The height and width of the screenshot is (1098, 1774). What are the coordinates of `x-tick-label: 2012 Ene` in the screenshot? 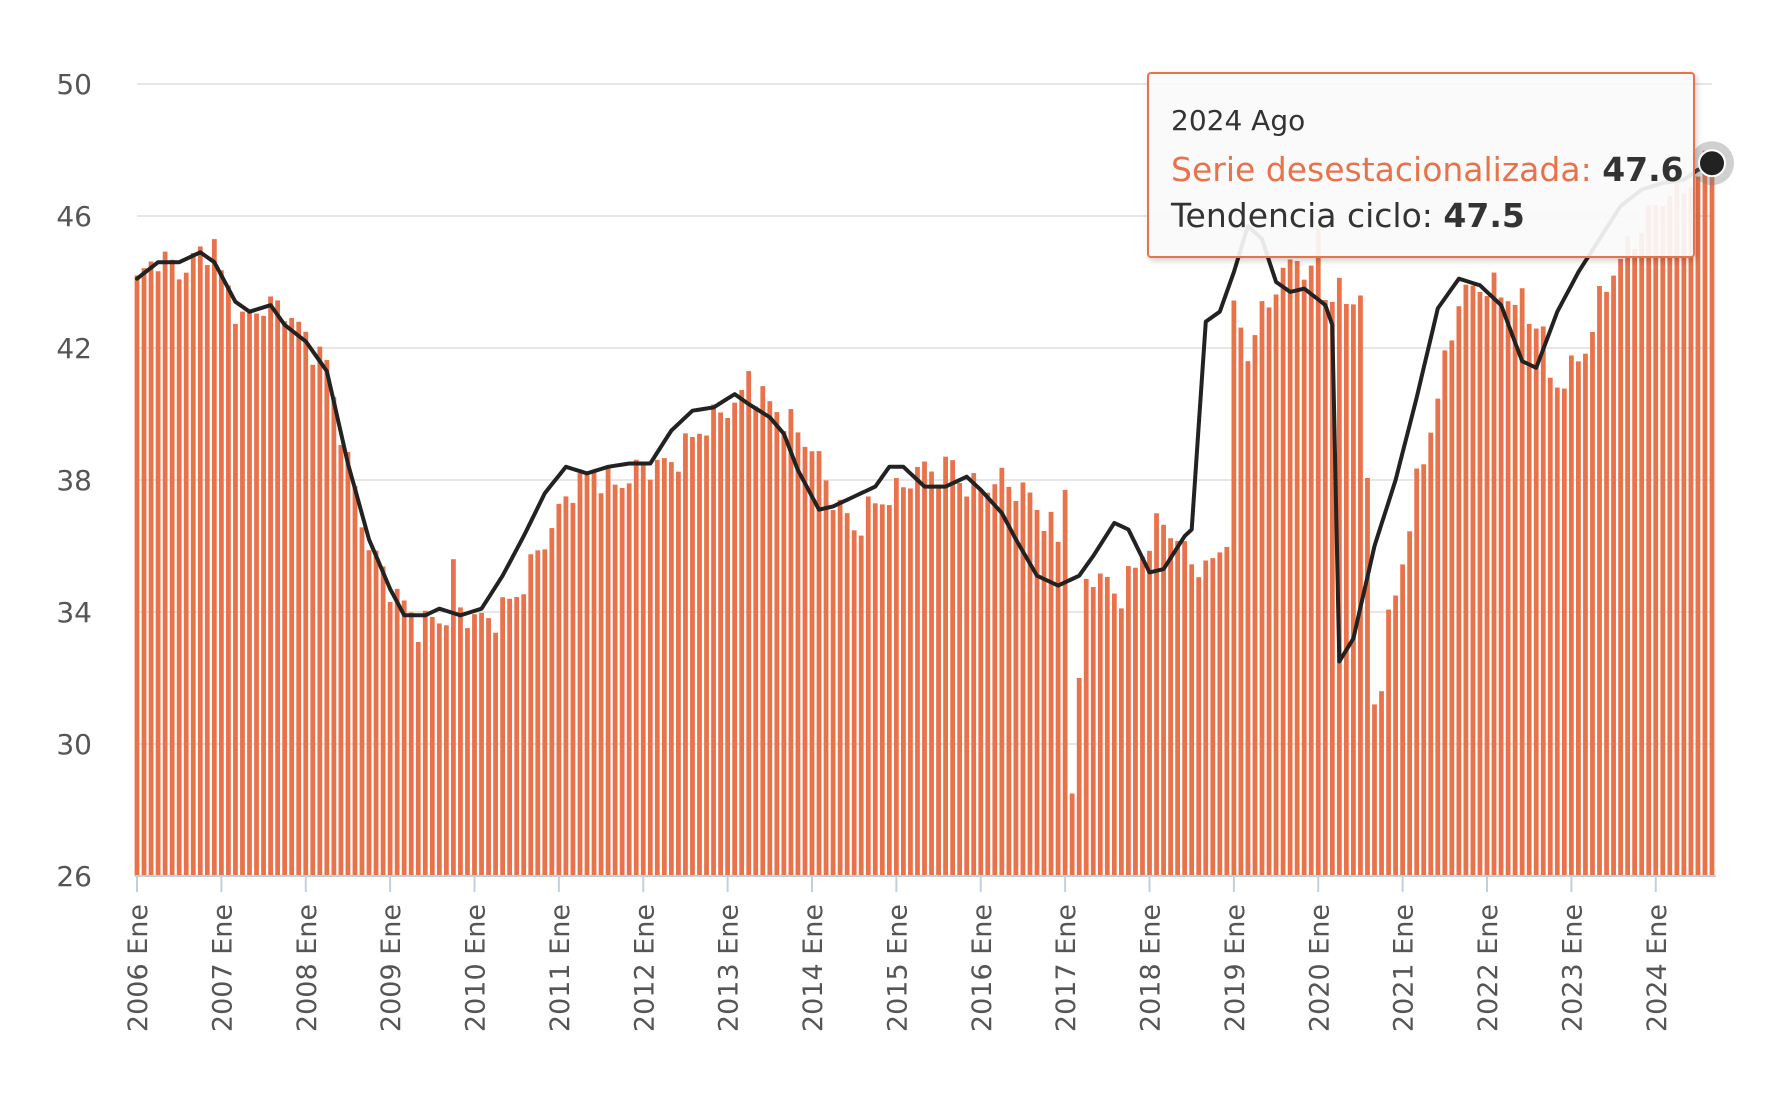 It's located at (644, 968).